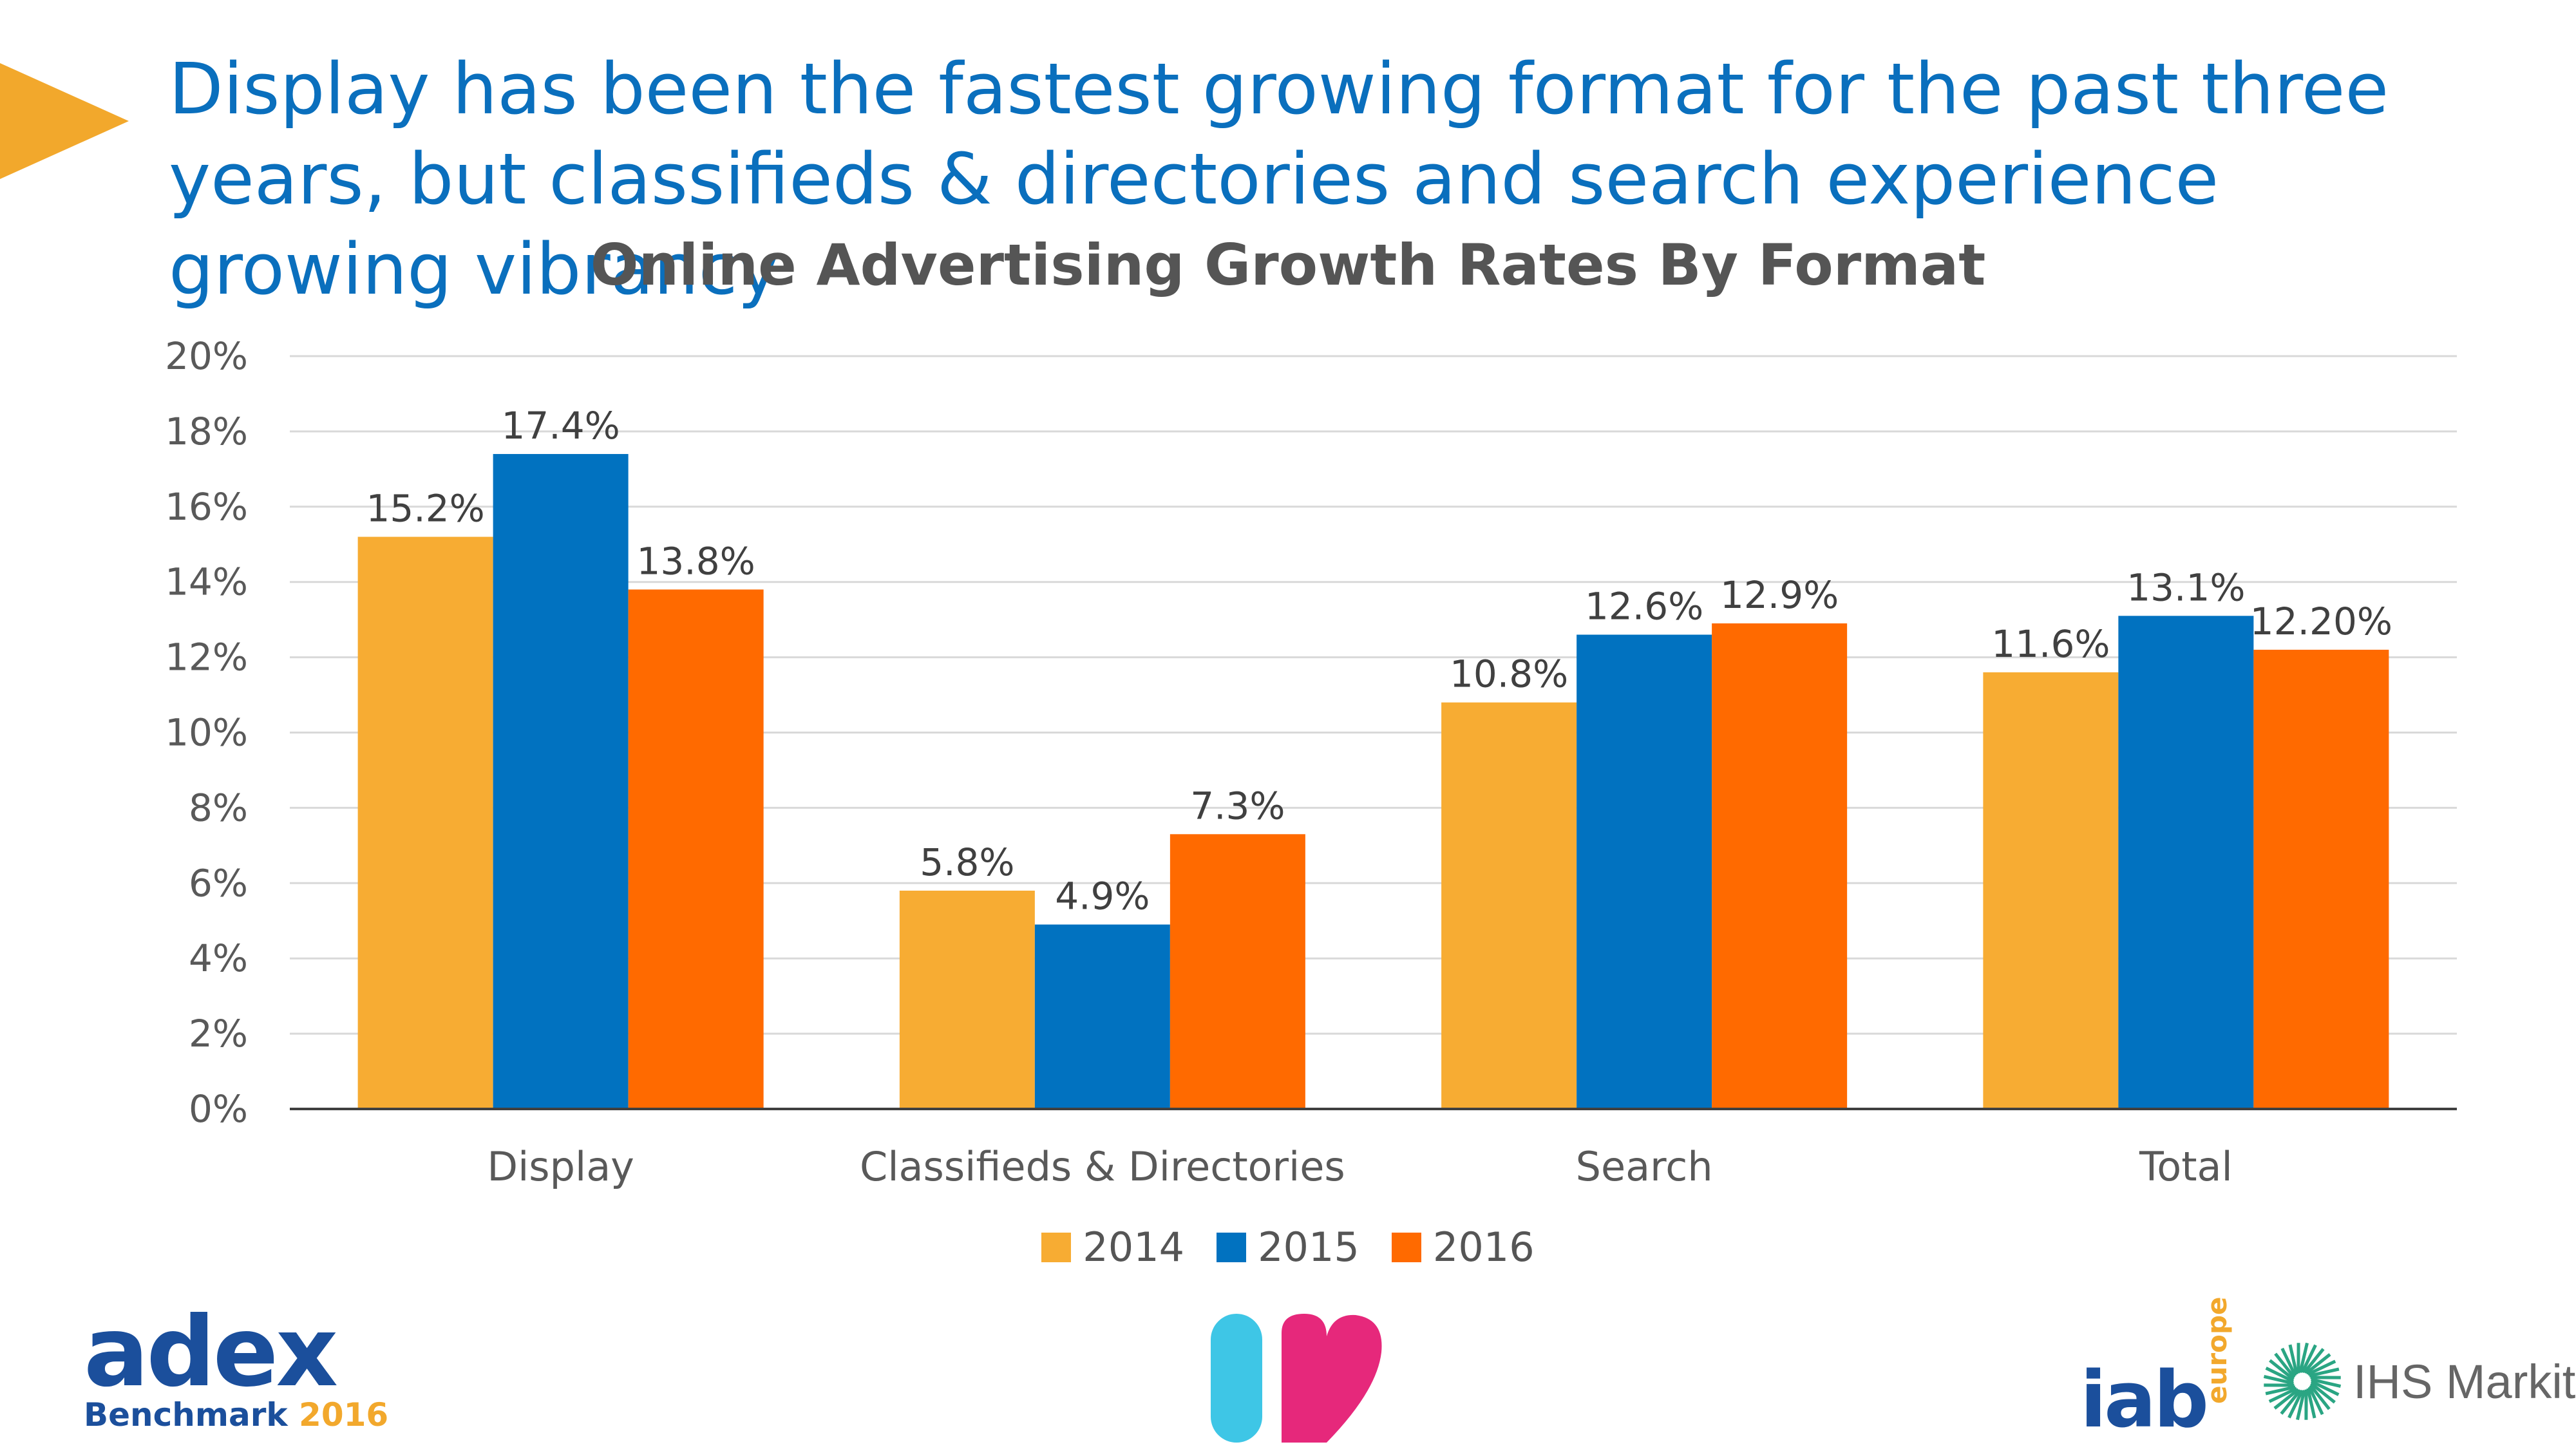 Image resolution: width=2576 pixels, height=1449 pixels. I want to click on chart-legend: 2014 2015 2016, so click(1288, 1247).